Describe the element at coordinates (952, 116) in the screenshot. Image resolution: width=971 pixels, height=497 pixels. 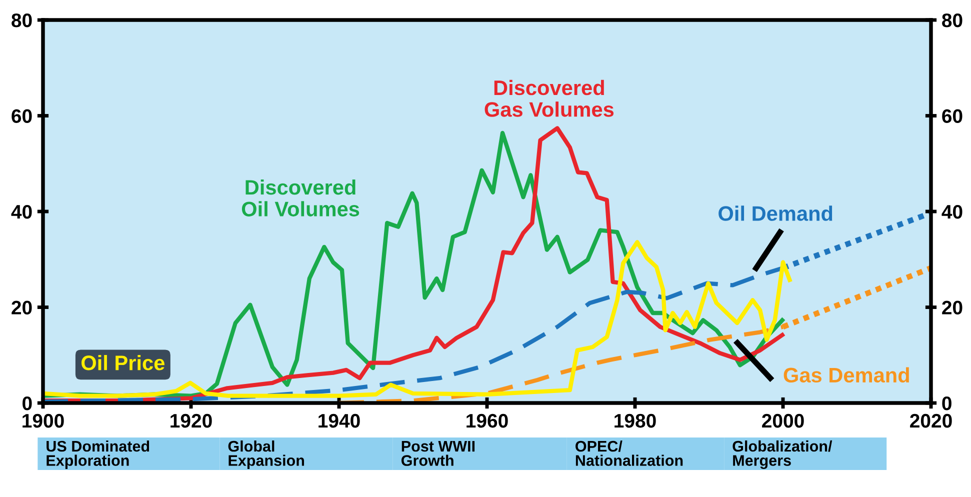
I see `y2-tick-label: 60` at that location.